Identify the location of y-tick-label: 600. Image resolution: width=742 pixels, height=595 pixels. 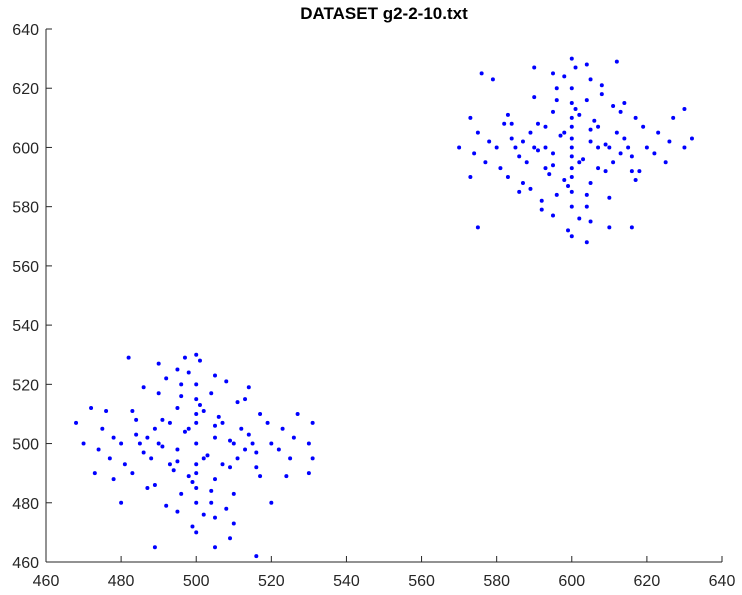
(25, 148).